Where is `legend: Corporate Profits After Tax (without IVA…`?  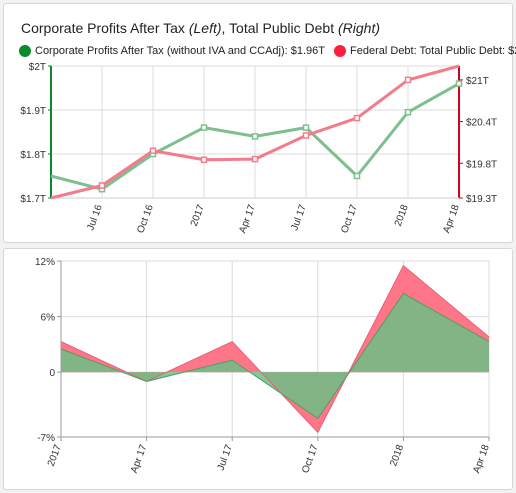 legend: Corporate Profits After Tax (without IVA… is located at coordinates (267, 51).